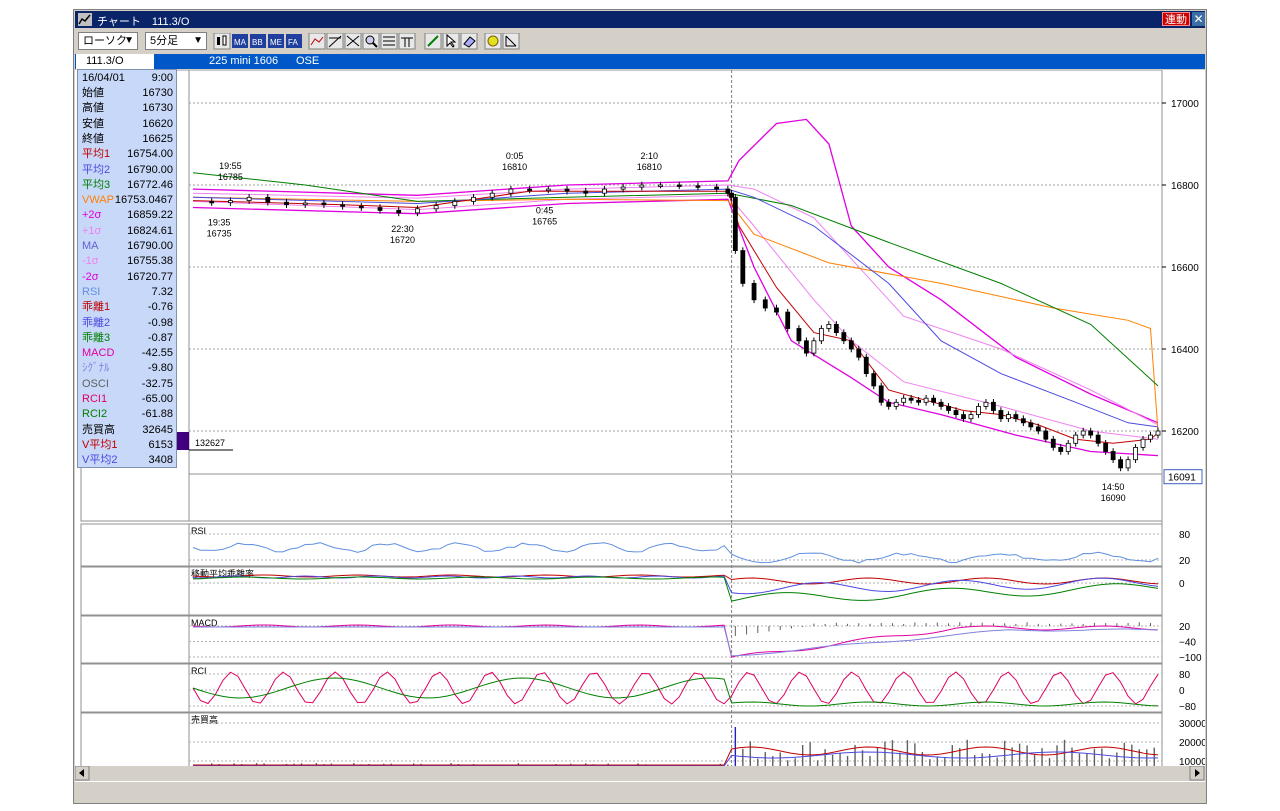 The image size is (1280, 811). I want to click on ticker-code: 111.3/O, so click(115, 61).